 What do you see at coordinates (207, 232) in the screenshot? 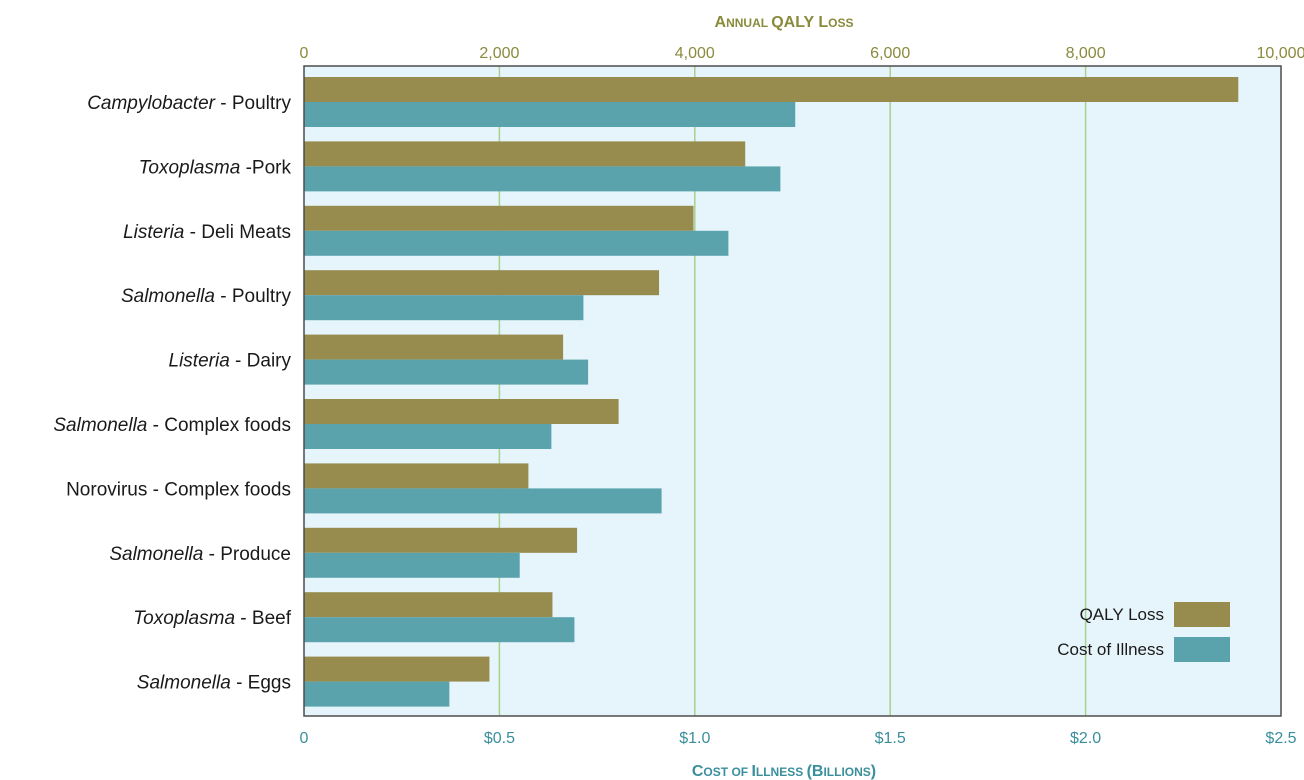
I see `category-label: Listeria - Deli Meats` at bounding box center [207, 232].